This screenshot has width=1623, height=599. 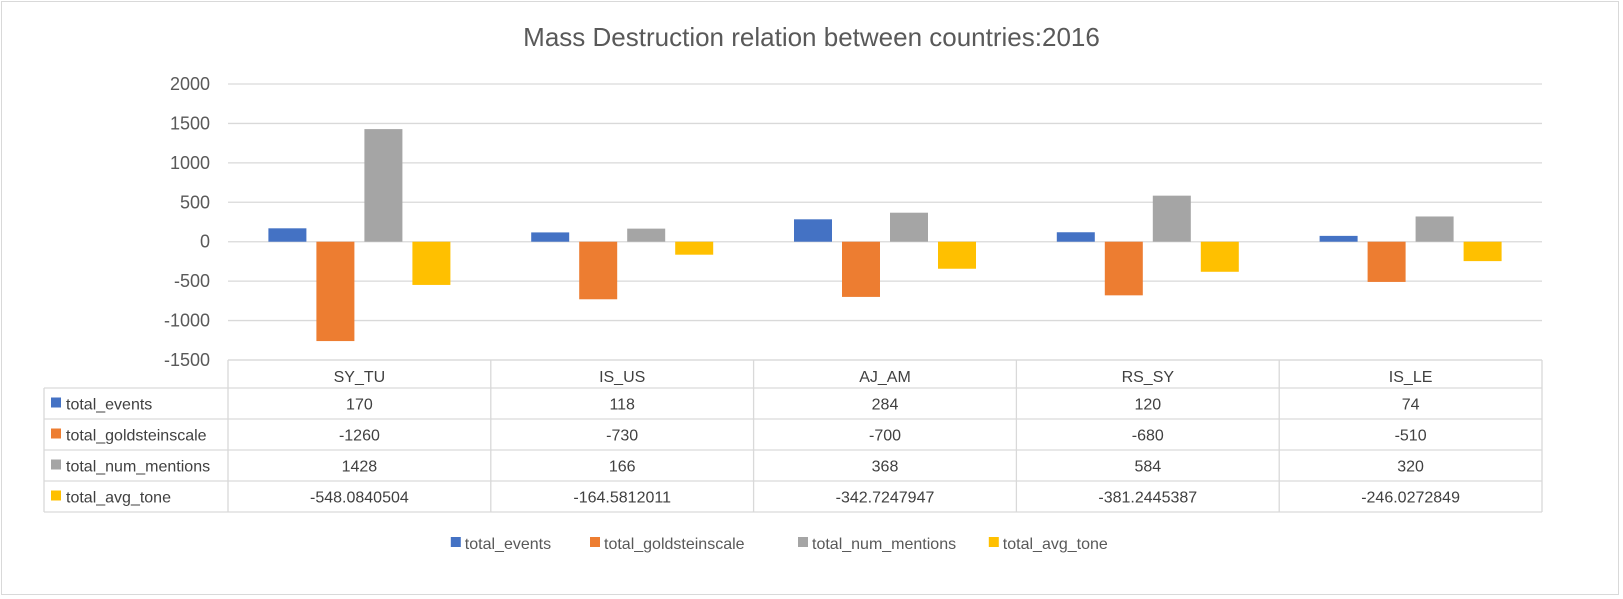 What do you see at coordinates (190, 163) in the screenshot?
I see `y-tick-label: 1000` at bounding box center [190, 163].